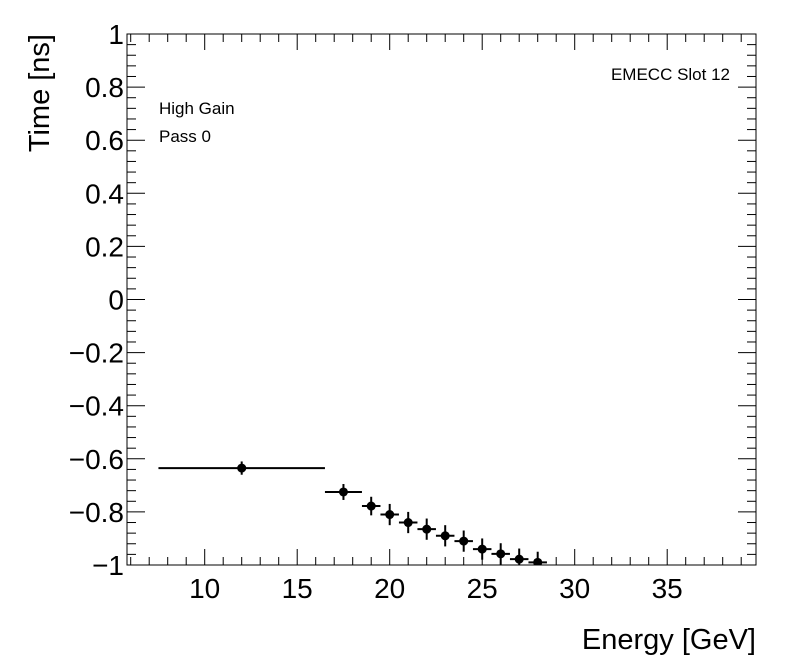  Describe the element at coordinates (104, 87) in the screenshot. I see `y-tick-label: 0.8` at that location.